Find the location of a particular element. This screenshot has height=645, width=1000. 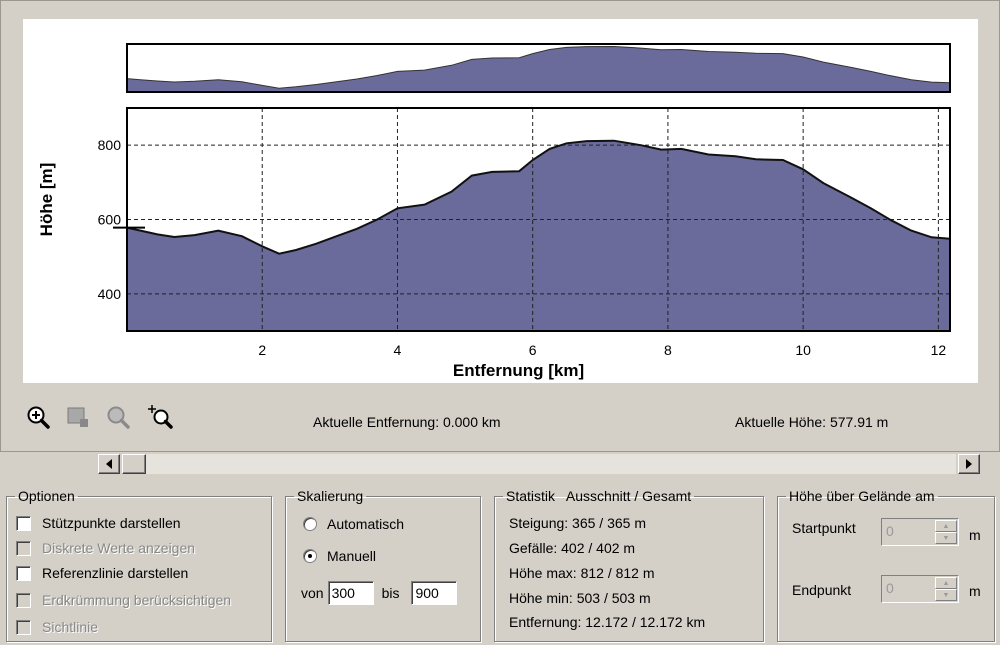

from-input: 300 is located at coordinates (350, 593).